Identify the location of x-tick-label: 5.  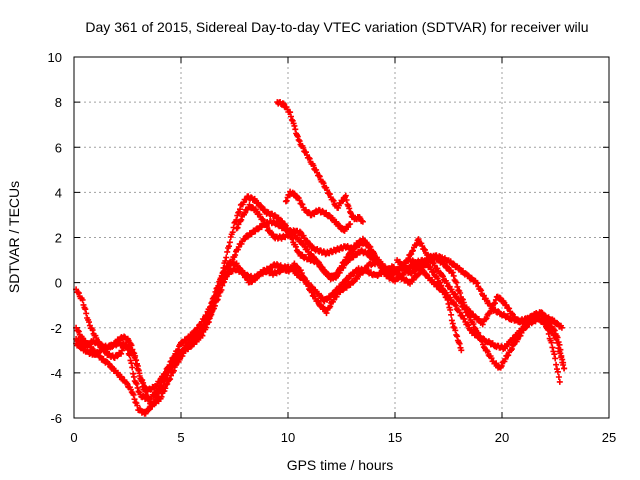
(180, 437).